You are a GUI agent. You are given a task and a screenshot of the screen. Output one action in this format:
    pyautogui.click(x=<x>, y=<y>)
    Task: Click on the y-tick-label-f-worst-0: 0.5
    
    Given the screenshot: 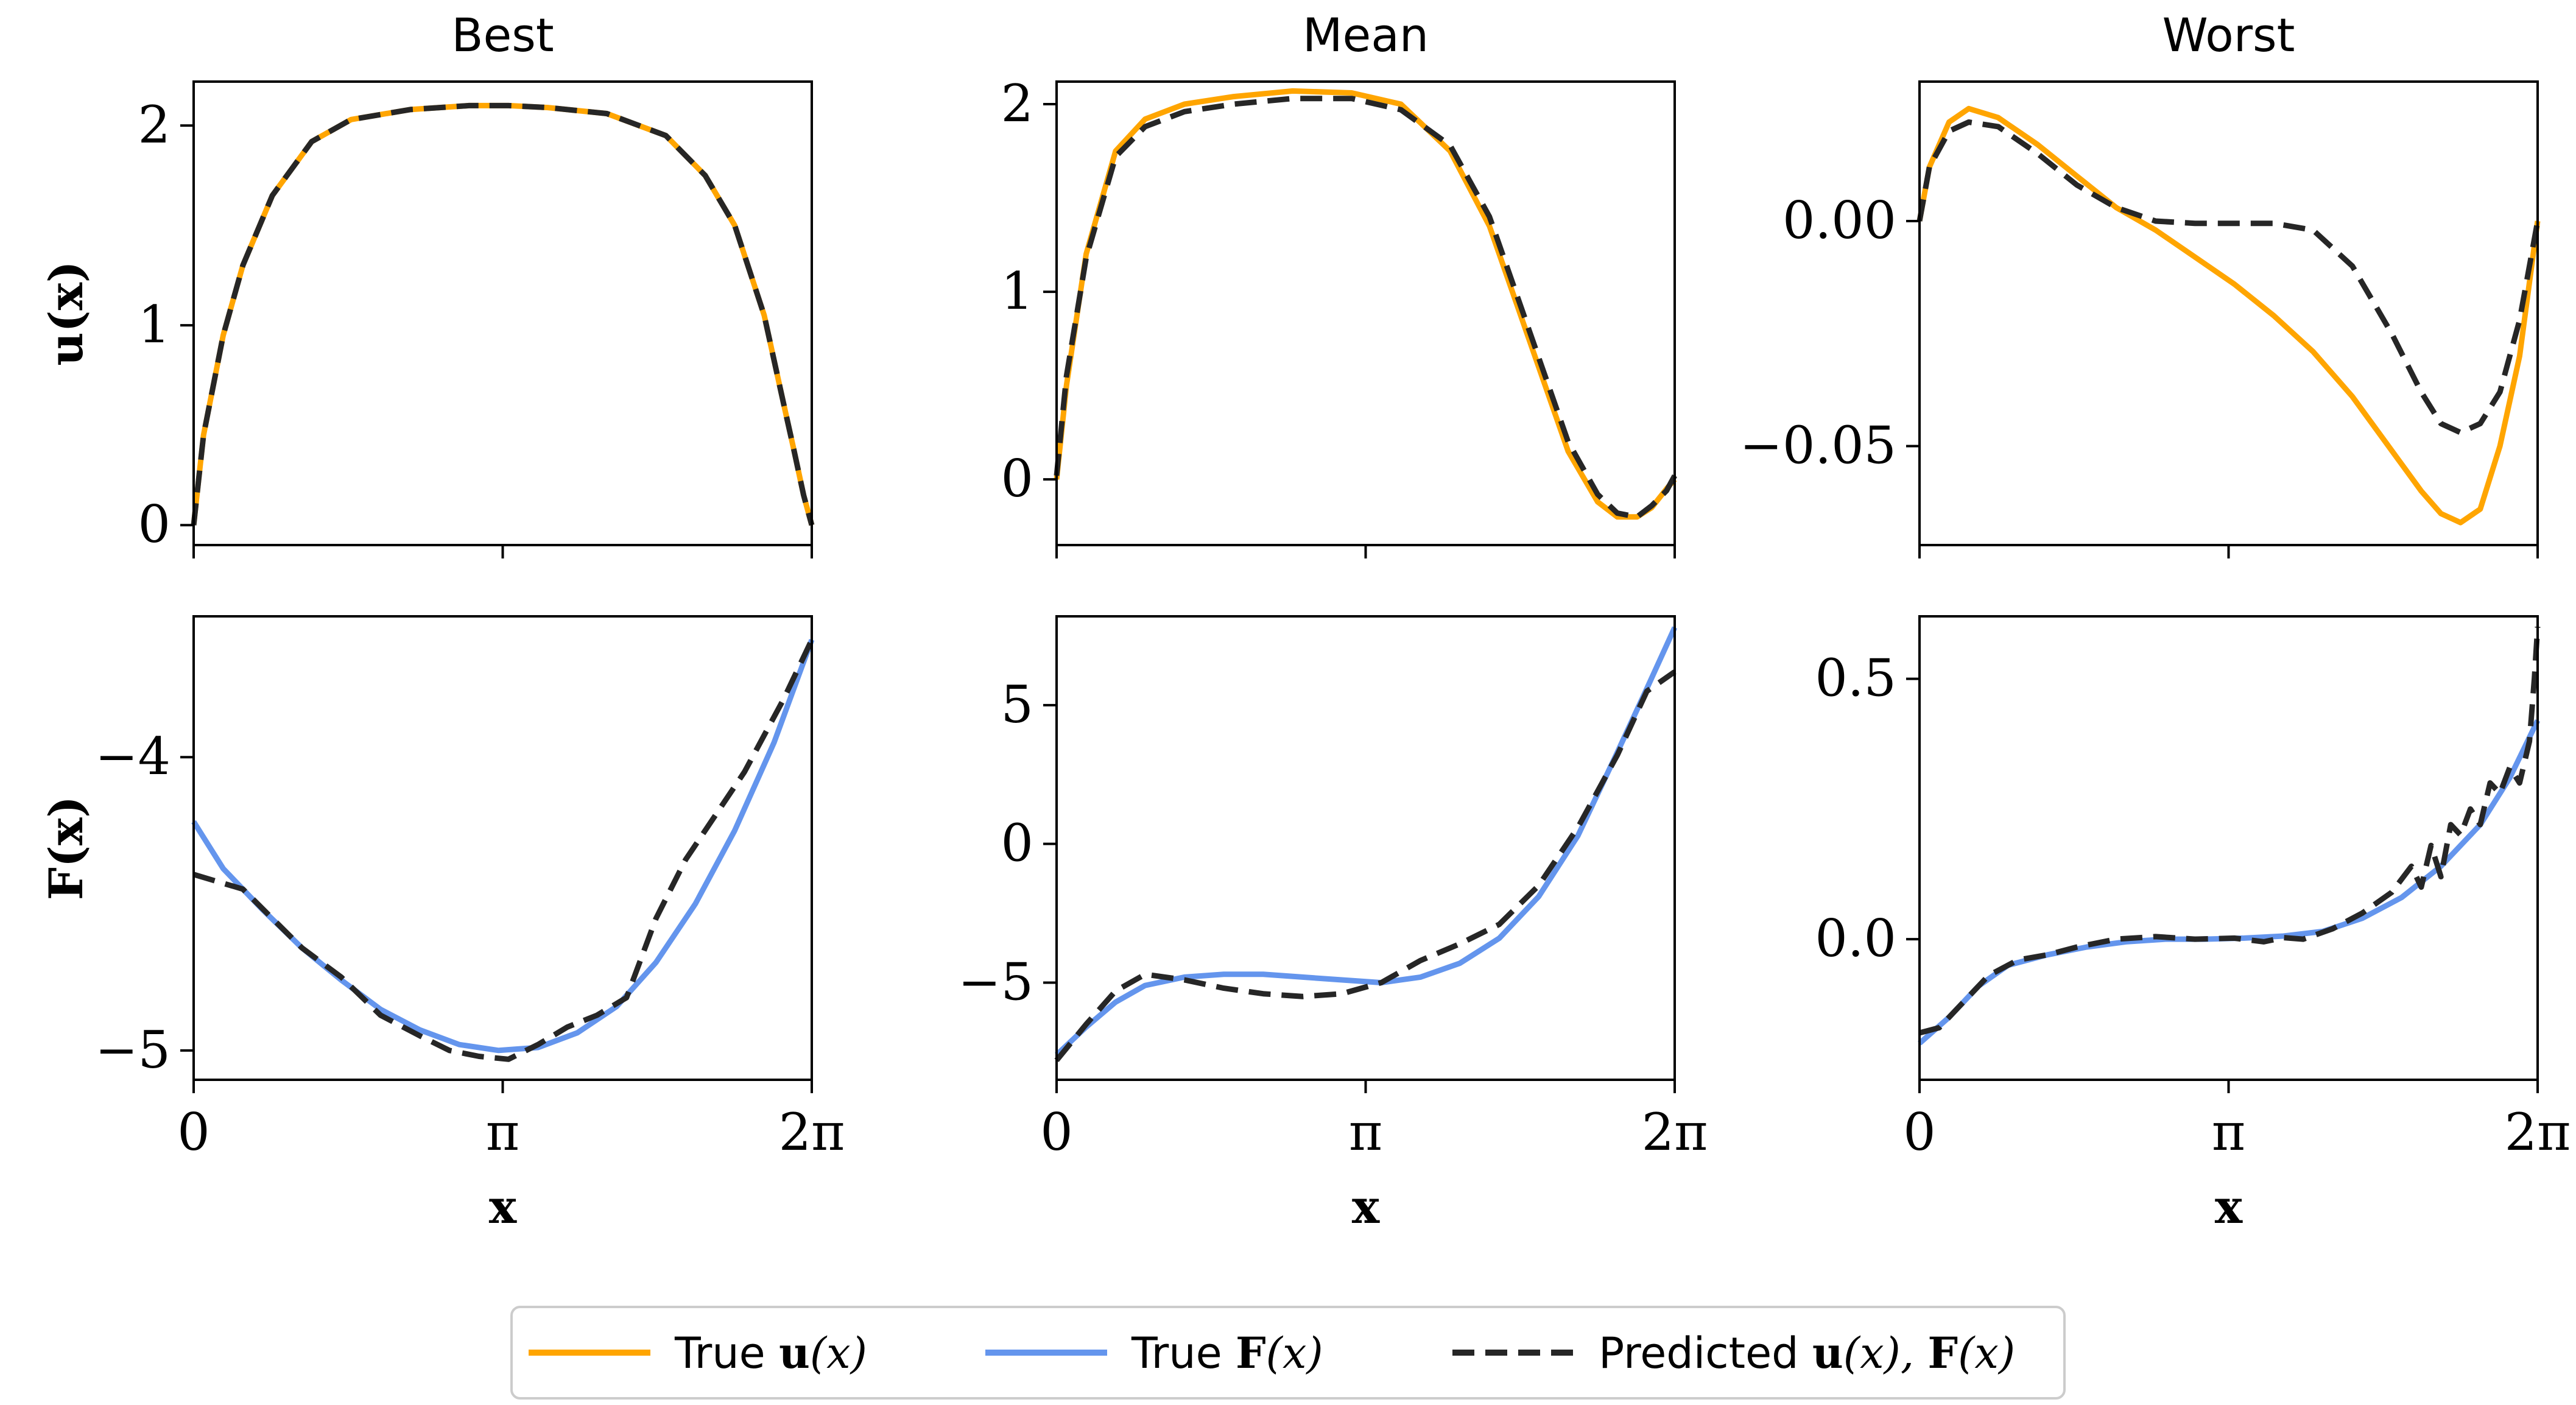 What is the action you would take?
    pyautogui.click(x=1855, y=678)
    